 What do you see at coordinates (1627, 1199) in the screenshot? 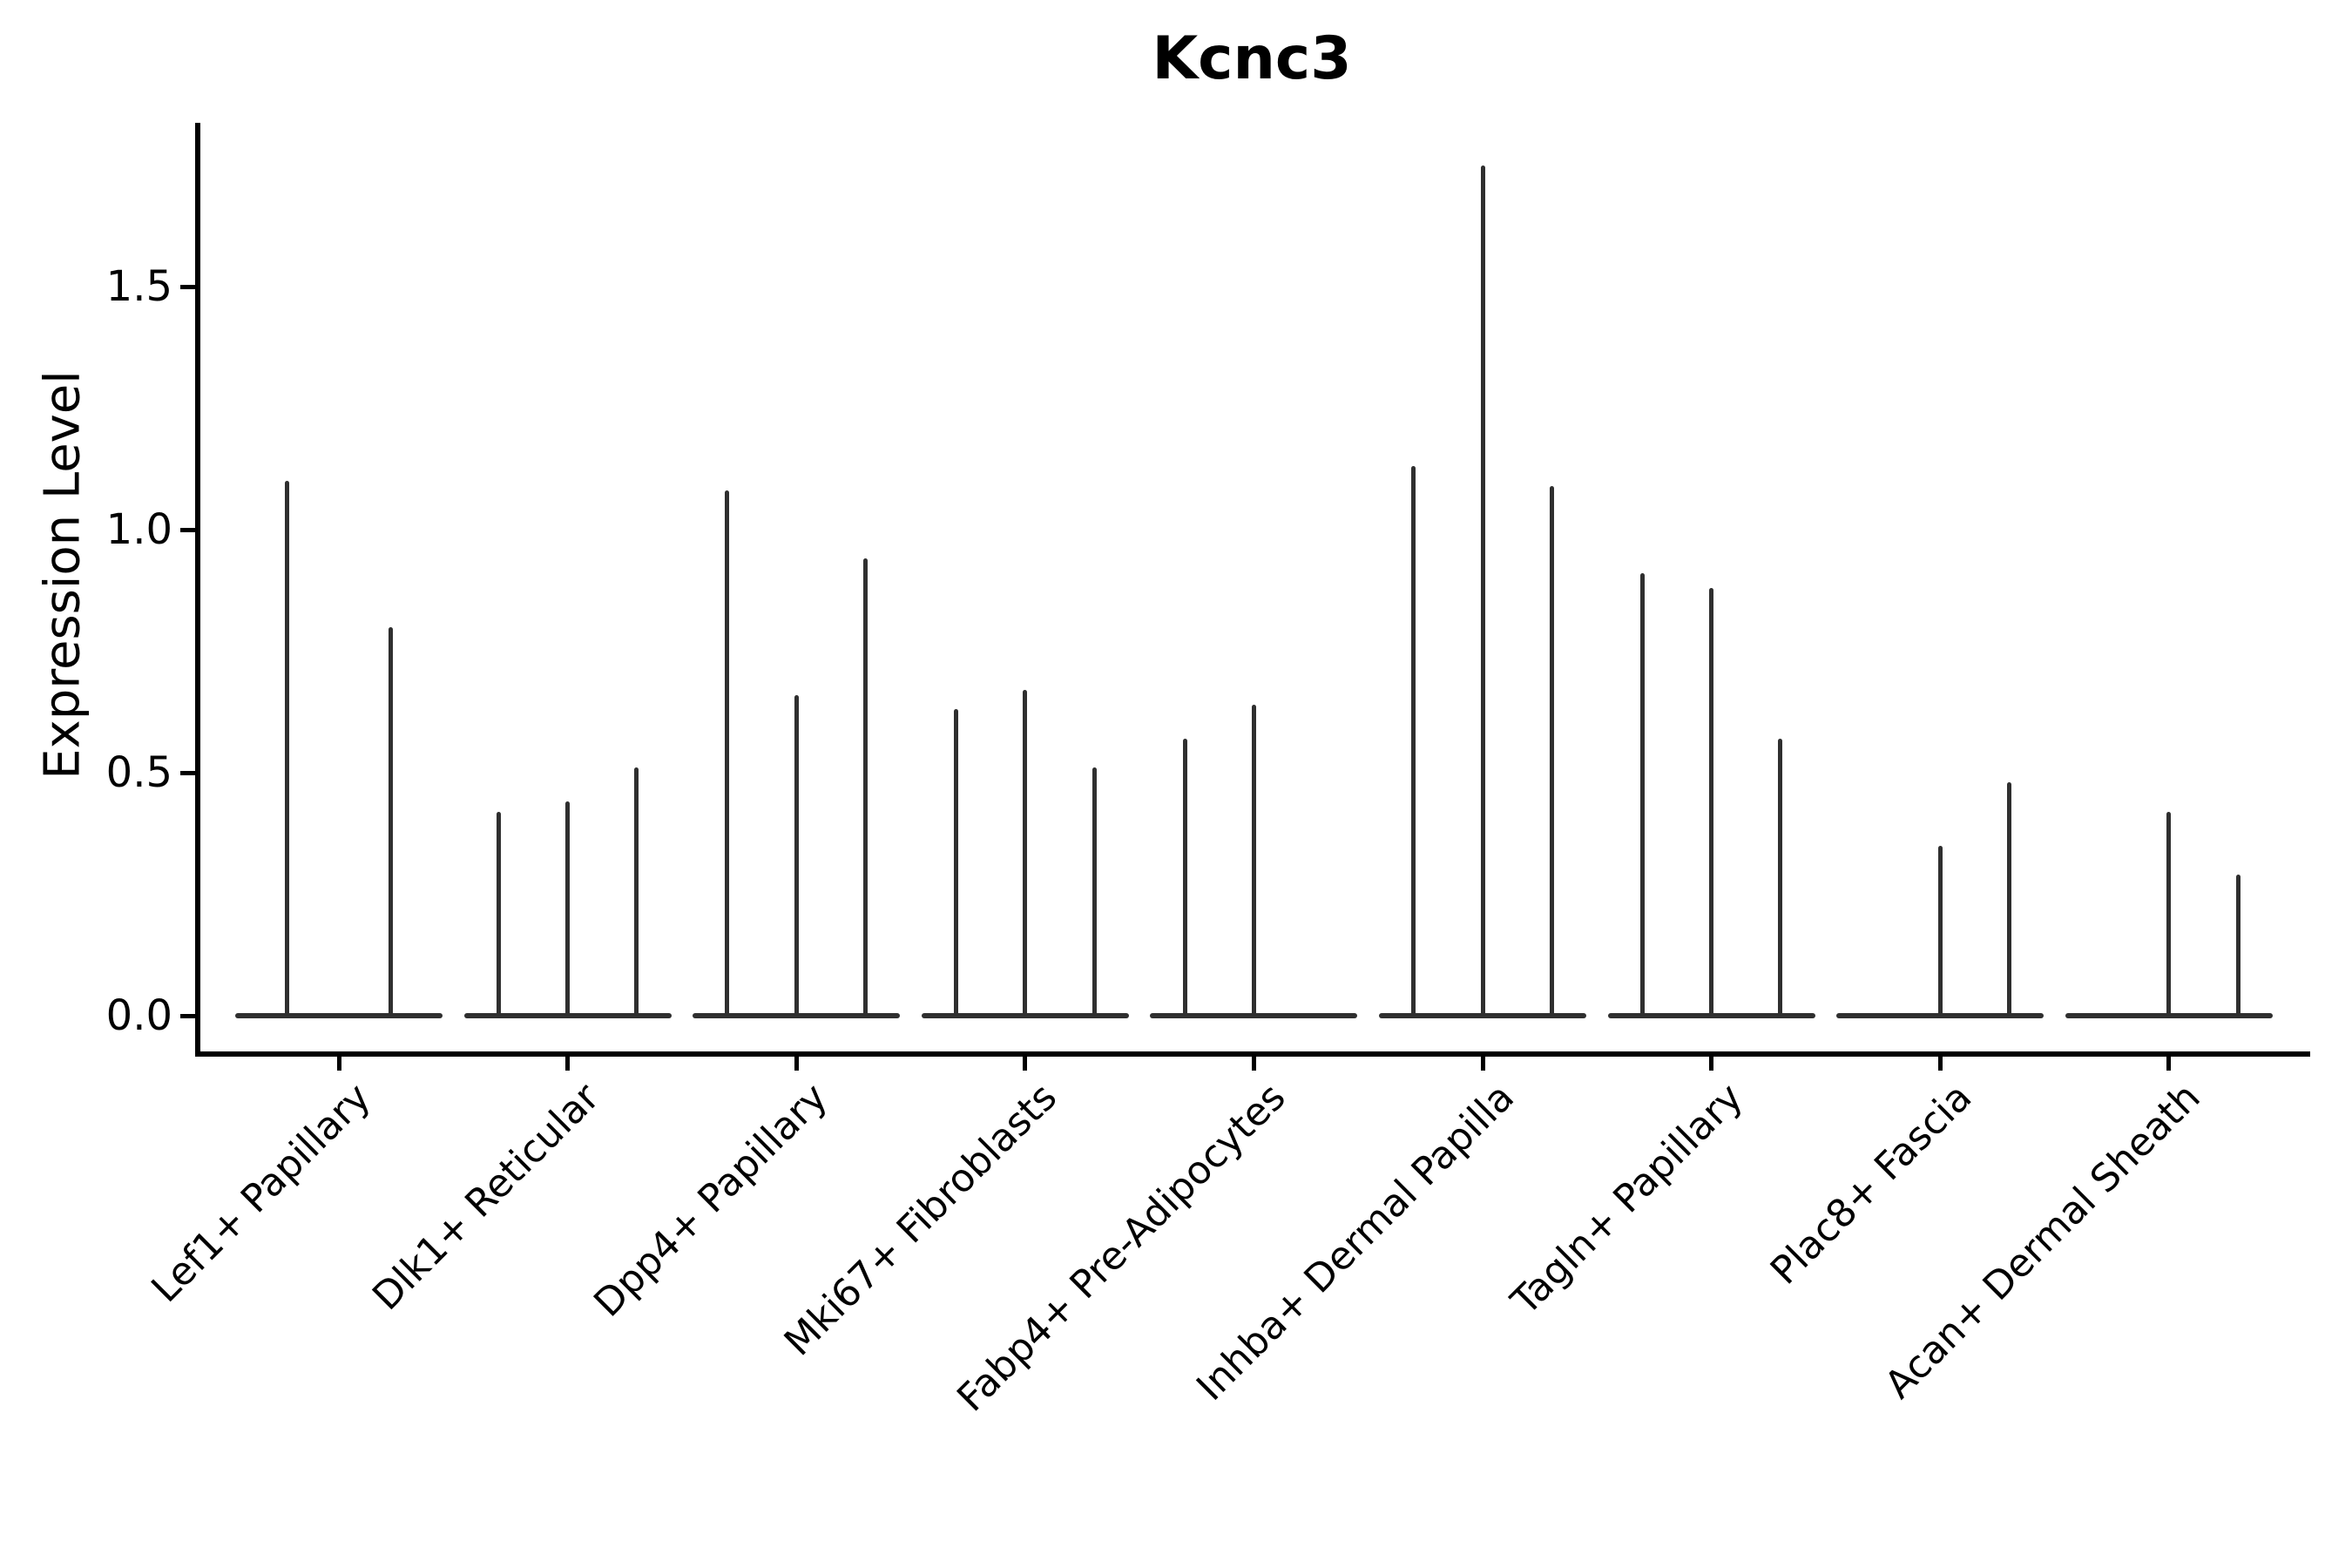
I see `x-axis-tick-label: Tagln+ Papillary` at bounding box center [1627, 1199].